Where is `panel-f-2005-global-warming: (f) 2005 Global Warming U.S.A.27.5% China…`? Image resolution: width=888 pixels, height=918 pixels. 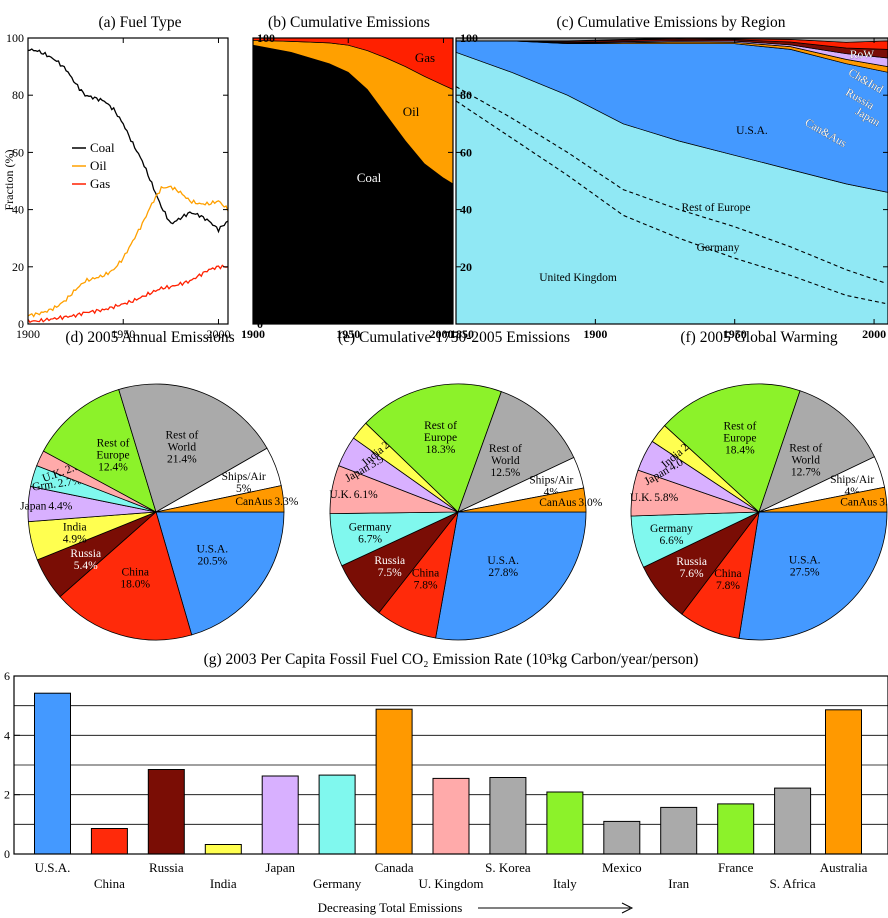
panel-f-2005-global-warming: (f) 2005 Global Warming U.S.A.27.5% China… is located at coordinates (759, 485).